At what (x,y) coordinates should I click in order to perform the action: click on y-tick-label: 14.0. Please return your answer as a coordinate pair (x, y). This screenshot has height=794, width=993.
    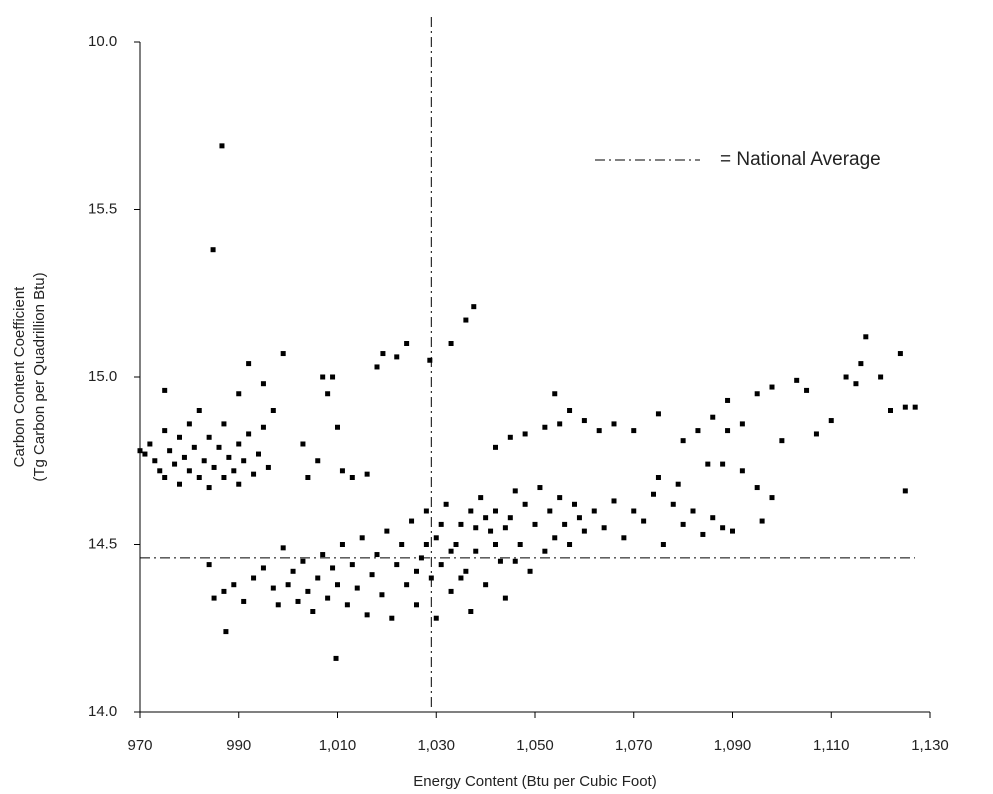
    Looking at the image, I should click on (102, 711).